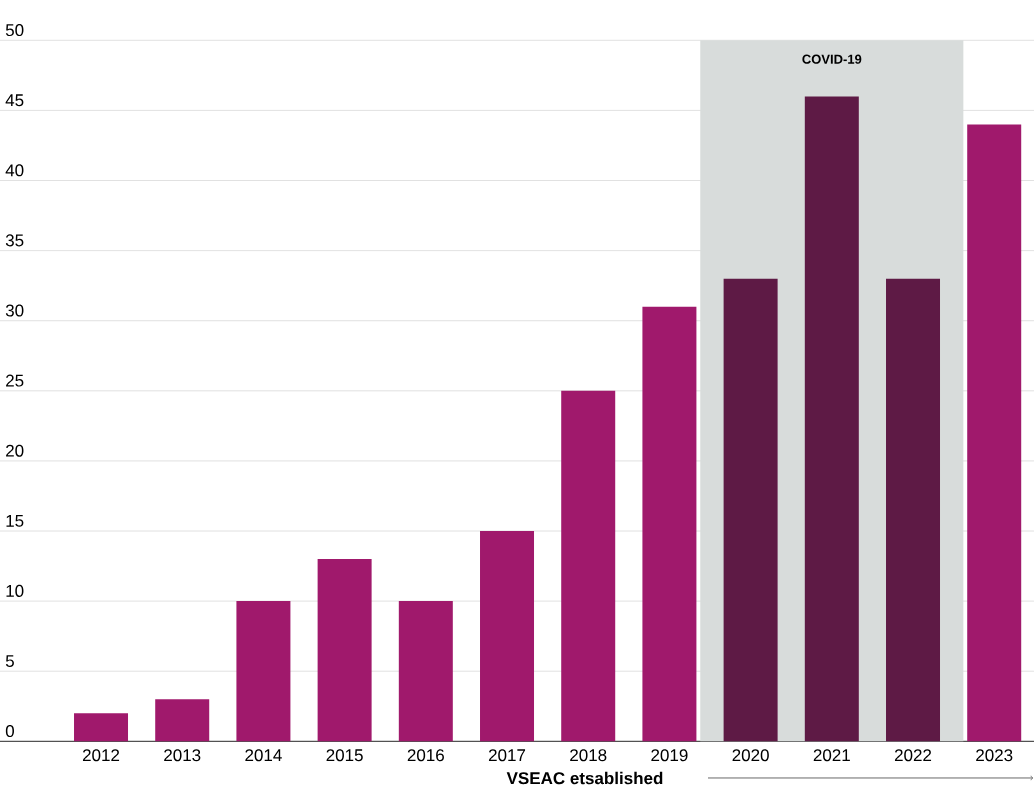 This screenshot has height=789, width=1034. What do you see at coordinates (14, 30) in the screenshot?
I see `y-tick-label: 50` at bounding box center [14, 30].